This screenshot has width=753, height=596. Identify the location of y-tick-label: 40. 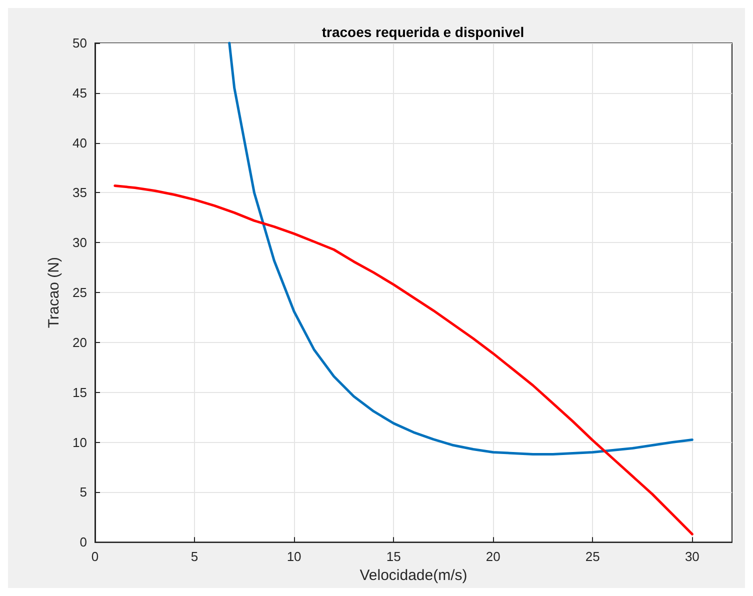
(79, 142).